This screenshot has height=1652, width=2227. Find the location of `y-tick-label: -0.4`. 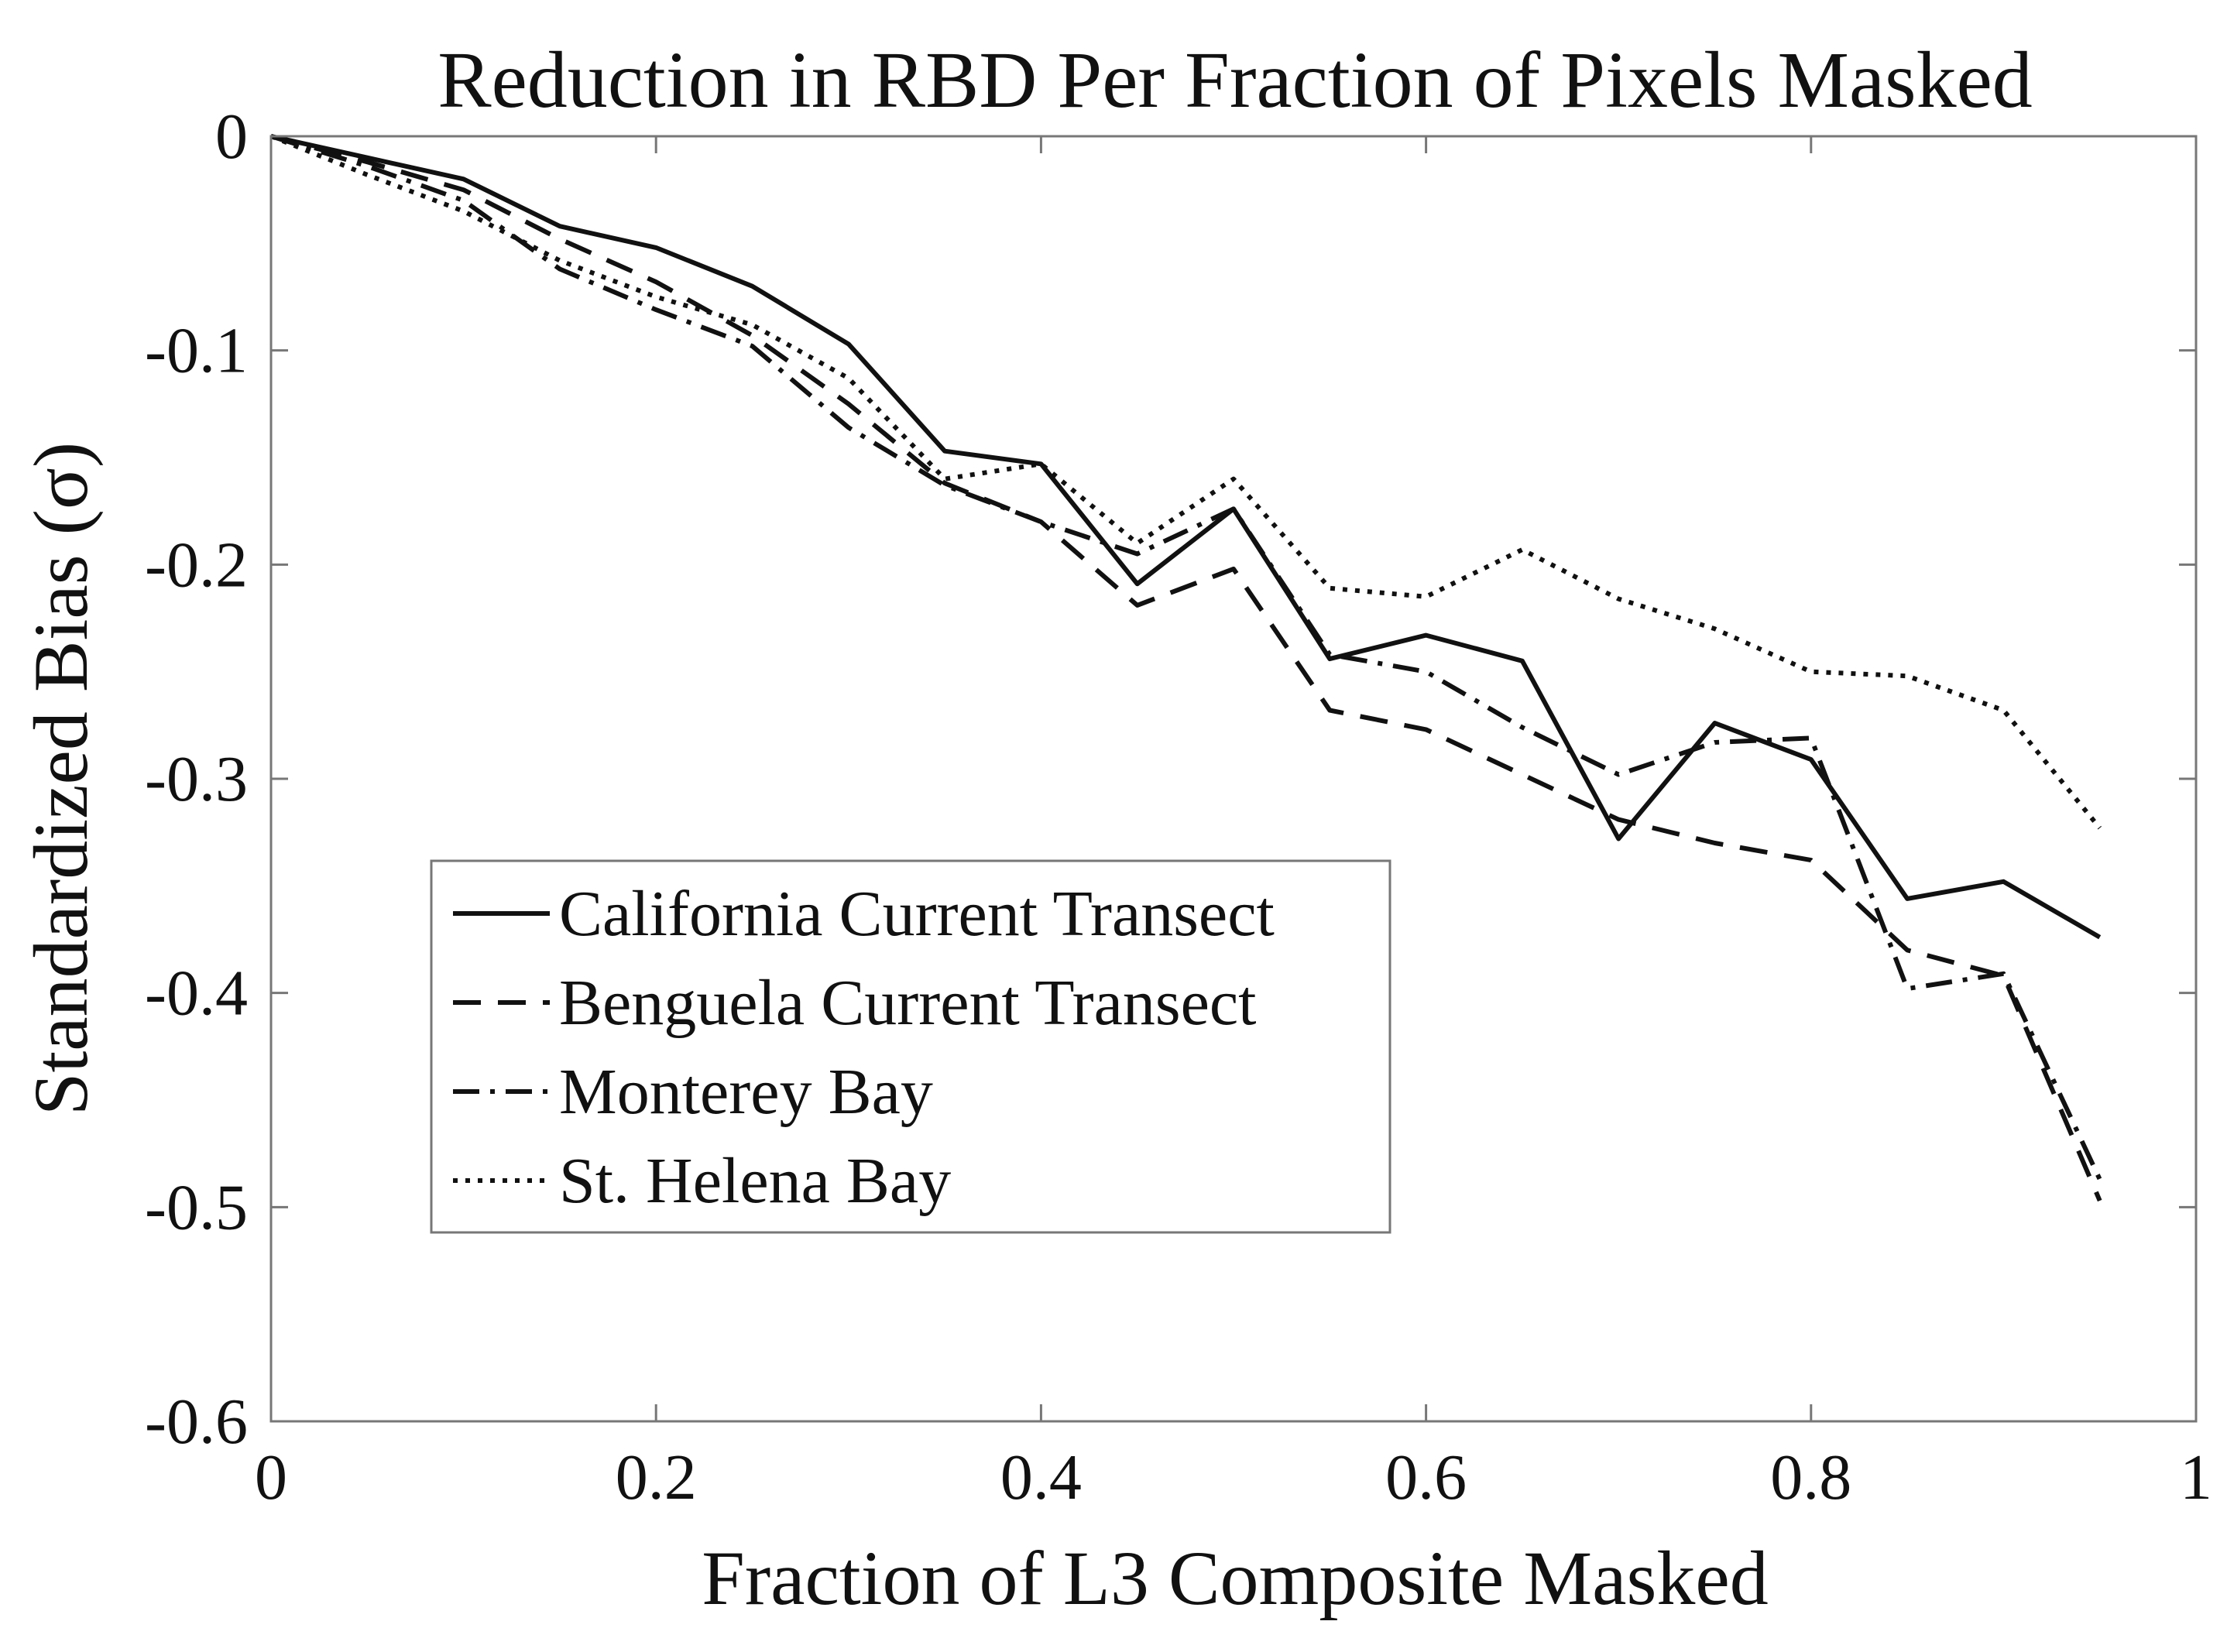

y-tick-label: -0.4 is located at coordinates (196, 994).